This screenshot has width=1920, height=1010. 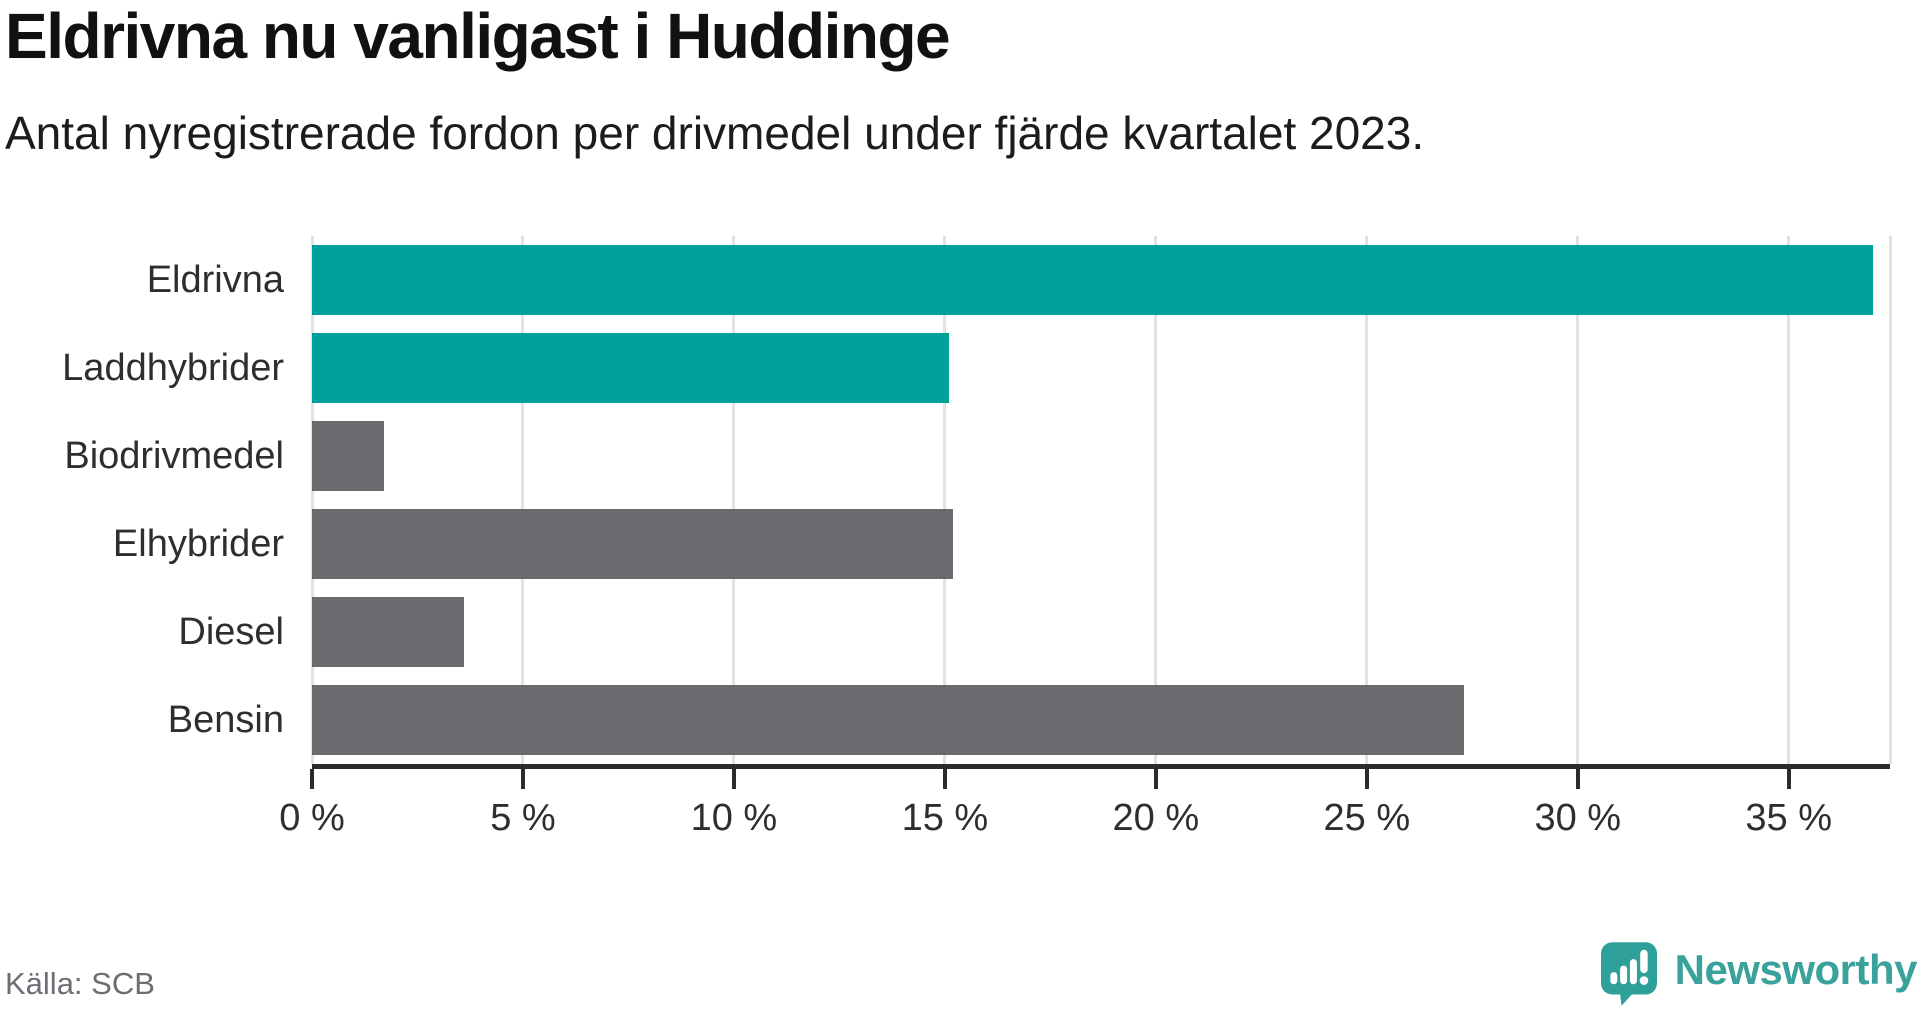 What do you see at coordinates (231, 632) in the screenshot?
I see `category-label: Diesel` at bounding box center [231, 632].